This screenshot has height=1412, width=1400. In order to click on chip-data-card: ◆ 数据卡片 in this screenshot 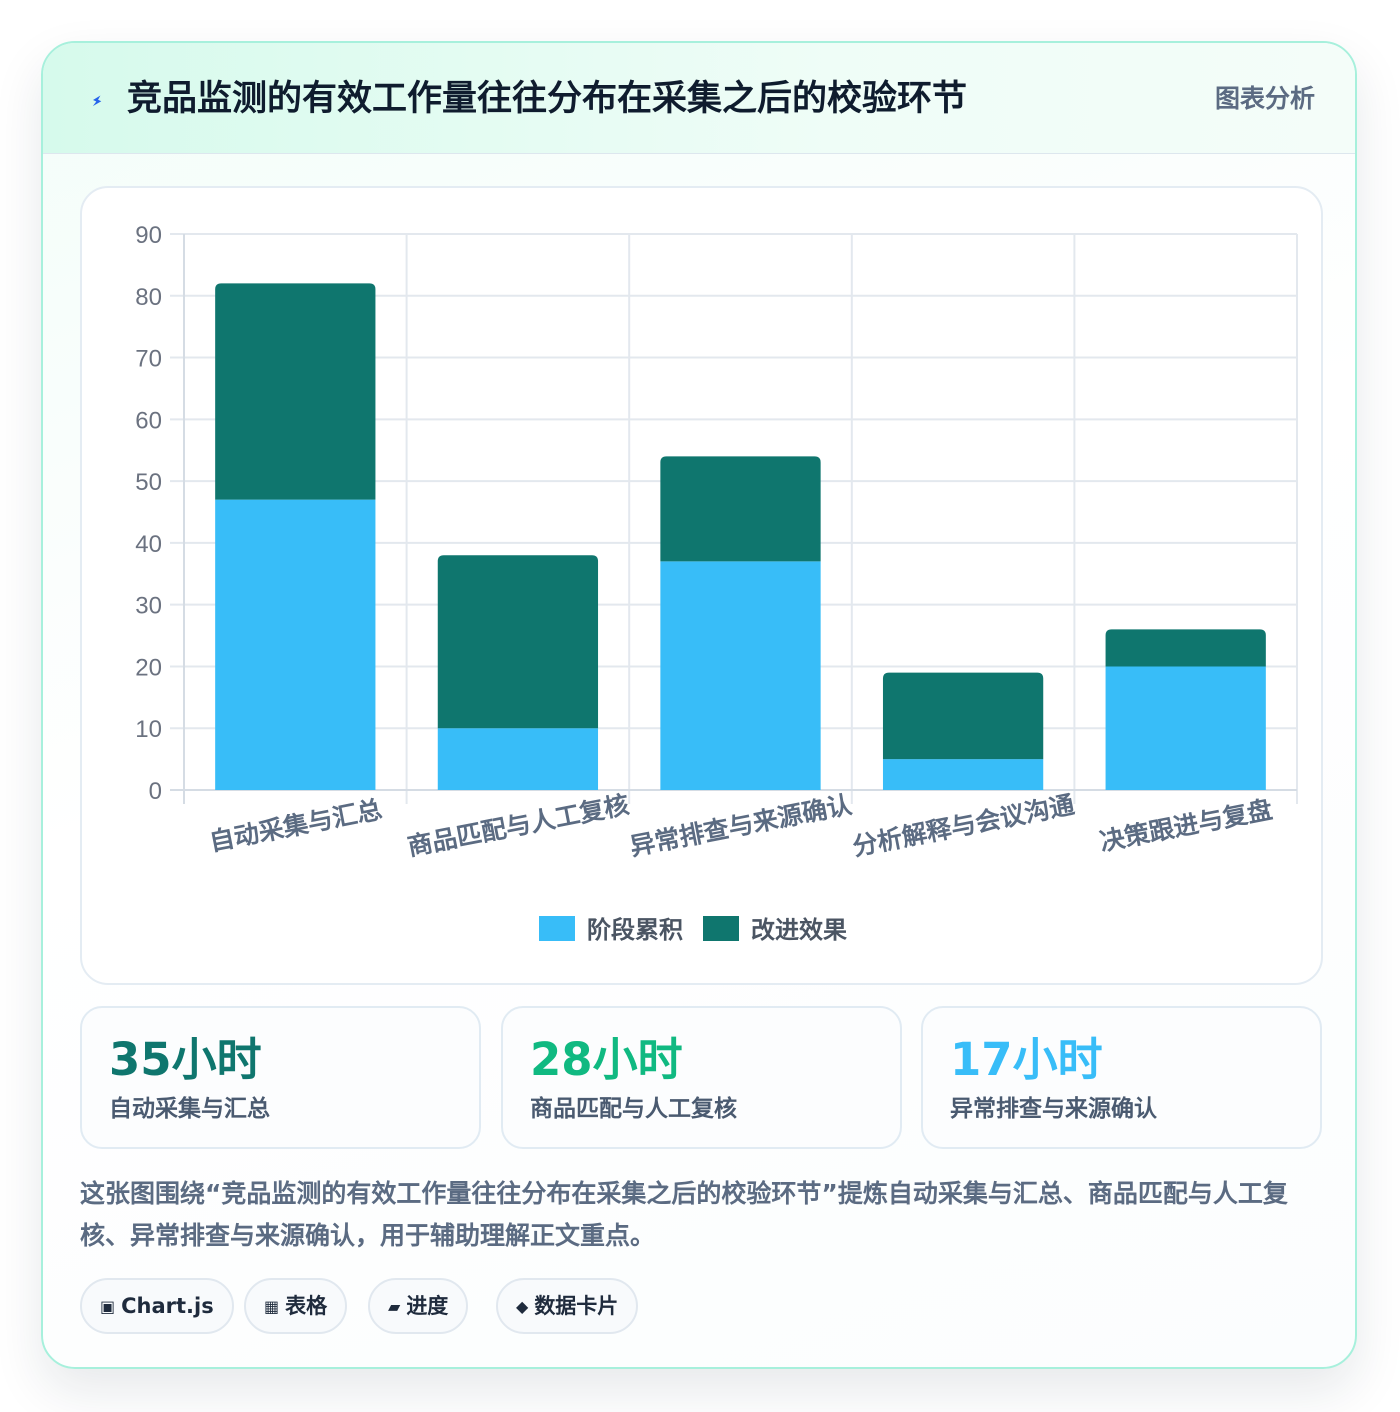, I will do `click(567, 1306)`.